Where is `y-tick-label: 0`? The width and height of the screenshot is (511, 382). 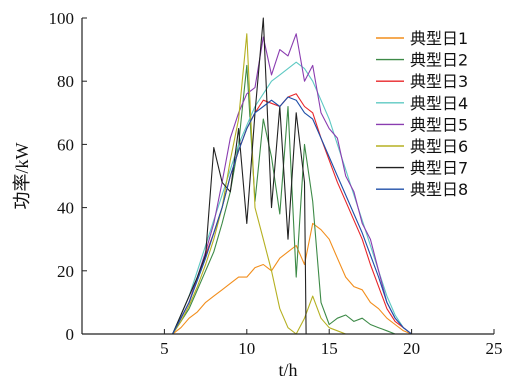 y-tick-label: 0 is located at coordinates (70, 334).